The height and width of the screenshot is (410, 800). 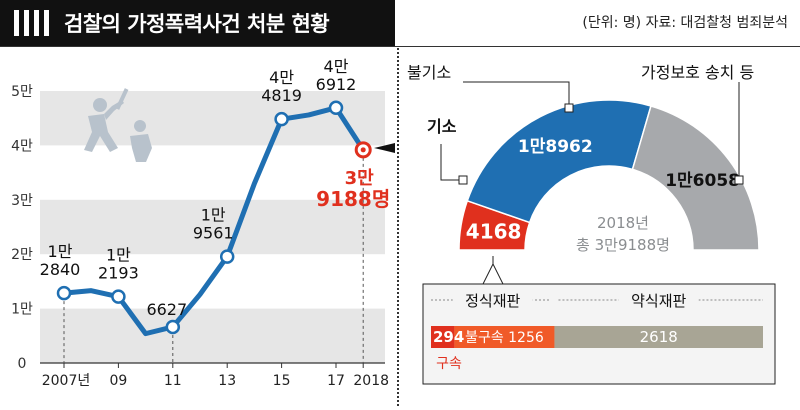 I want to click on x-tick-label: 11, so click(x=173, y=381).